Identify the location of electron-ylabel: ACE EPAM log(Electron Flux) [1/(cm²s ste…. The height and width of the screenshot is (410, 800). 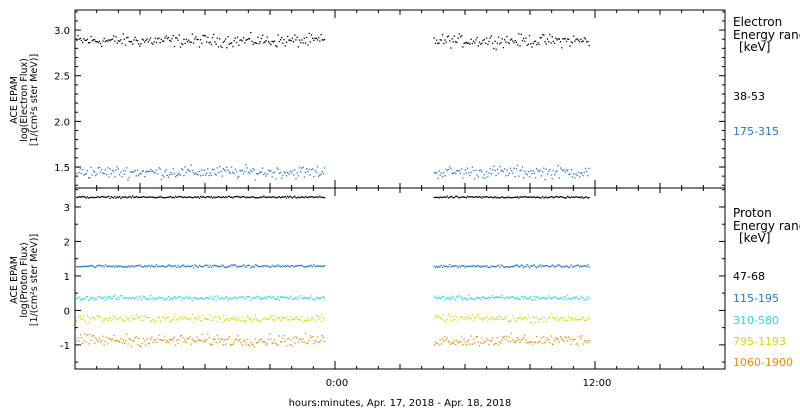
(24, 100).